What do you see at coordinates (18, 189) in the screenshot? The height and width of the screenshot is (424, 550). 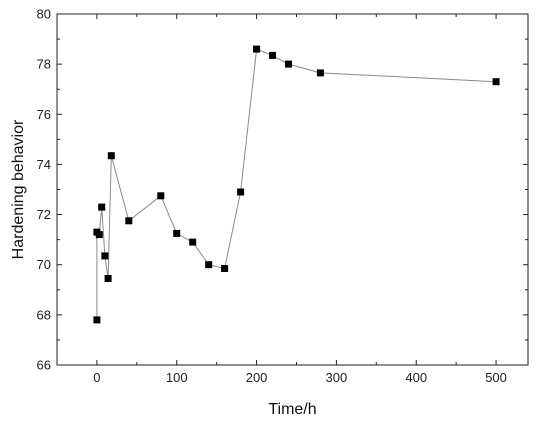 I see `y-axis-title: Hardening behavior` at bounding box center [18, 189].